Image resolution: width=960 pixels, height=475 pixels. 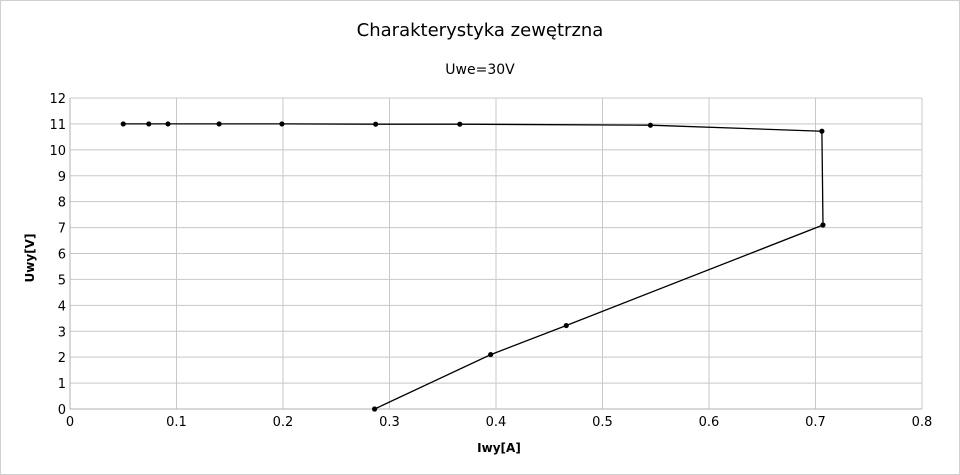 What do you see at coordinates (62, 358) in the screenshot?
I see `y-tick-label: 2` at bounding box center [62, 358].